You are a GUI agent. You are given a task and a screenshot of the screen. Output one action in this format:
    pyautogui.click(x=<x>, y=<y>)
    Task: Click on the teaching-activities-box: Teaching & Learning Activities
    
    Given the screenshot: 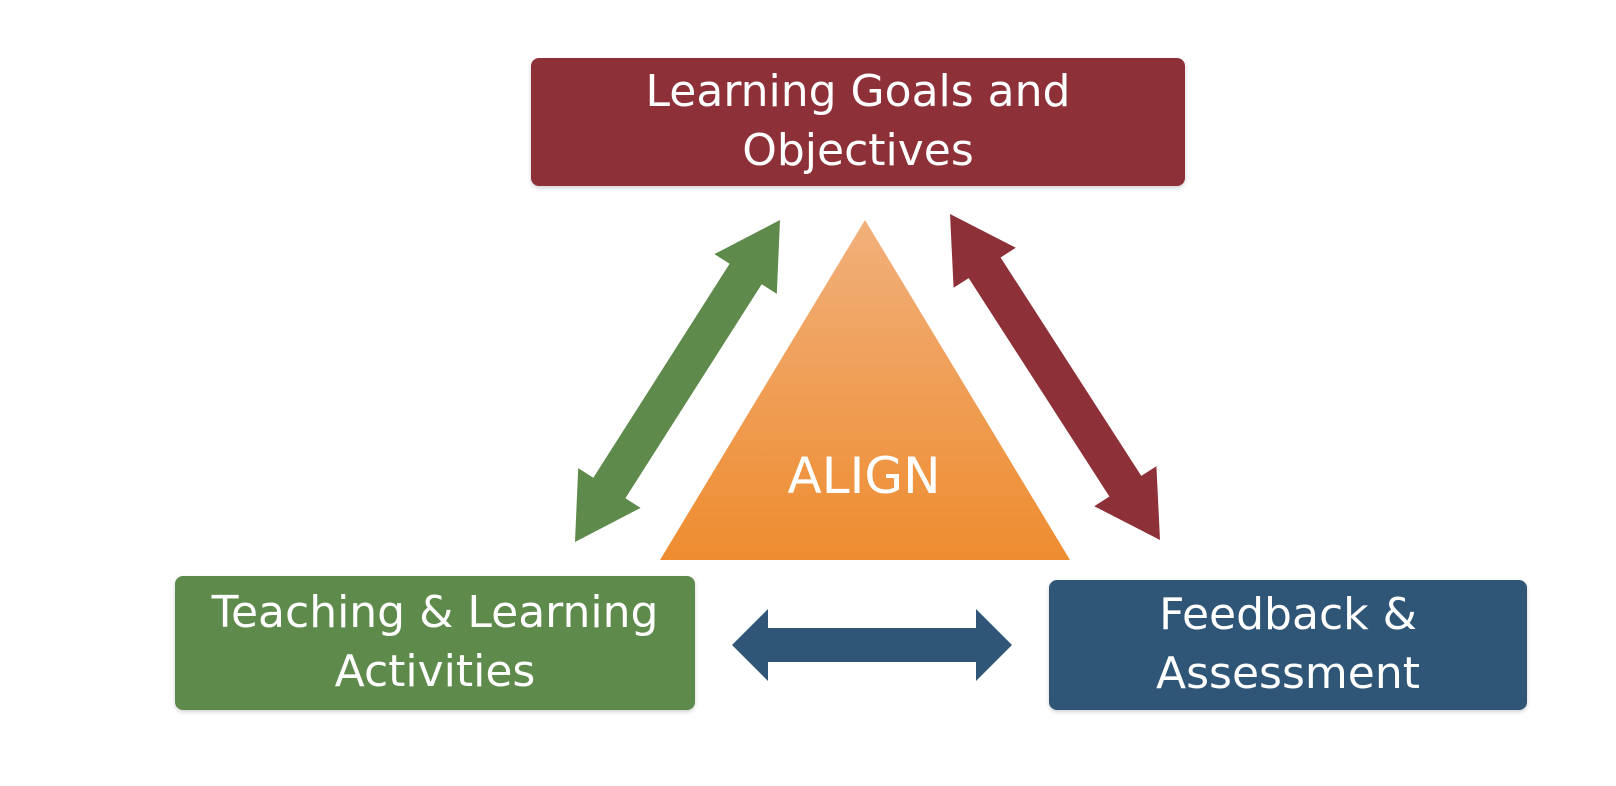 What is the action you would take?
    pyautogui.click(x=435, y=643)
    